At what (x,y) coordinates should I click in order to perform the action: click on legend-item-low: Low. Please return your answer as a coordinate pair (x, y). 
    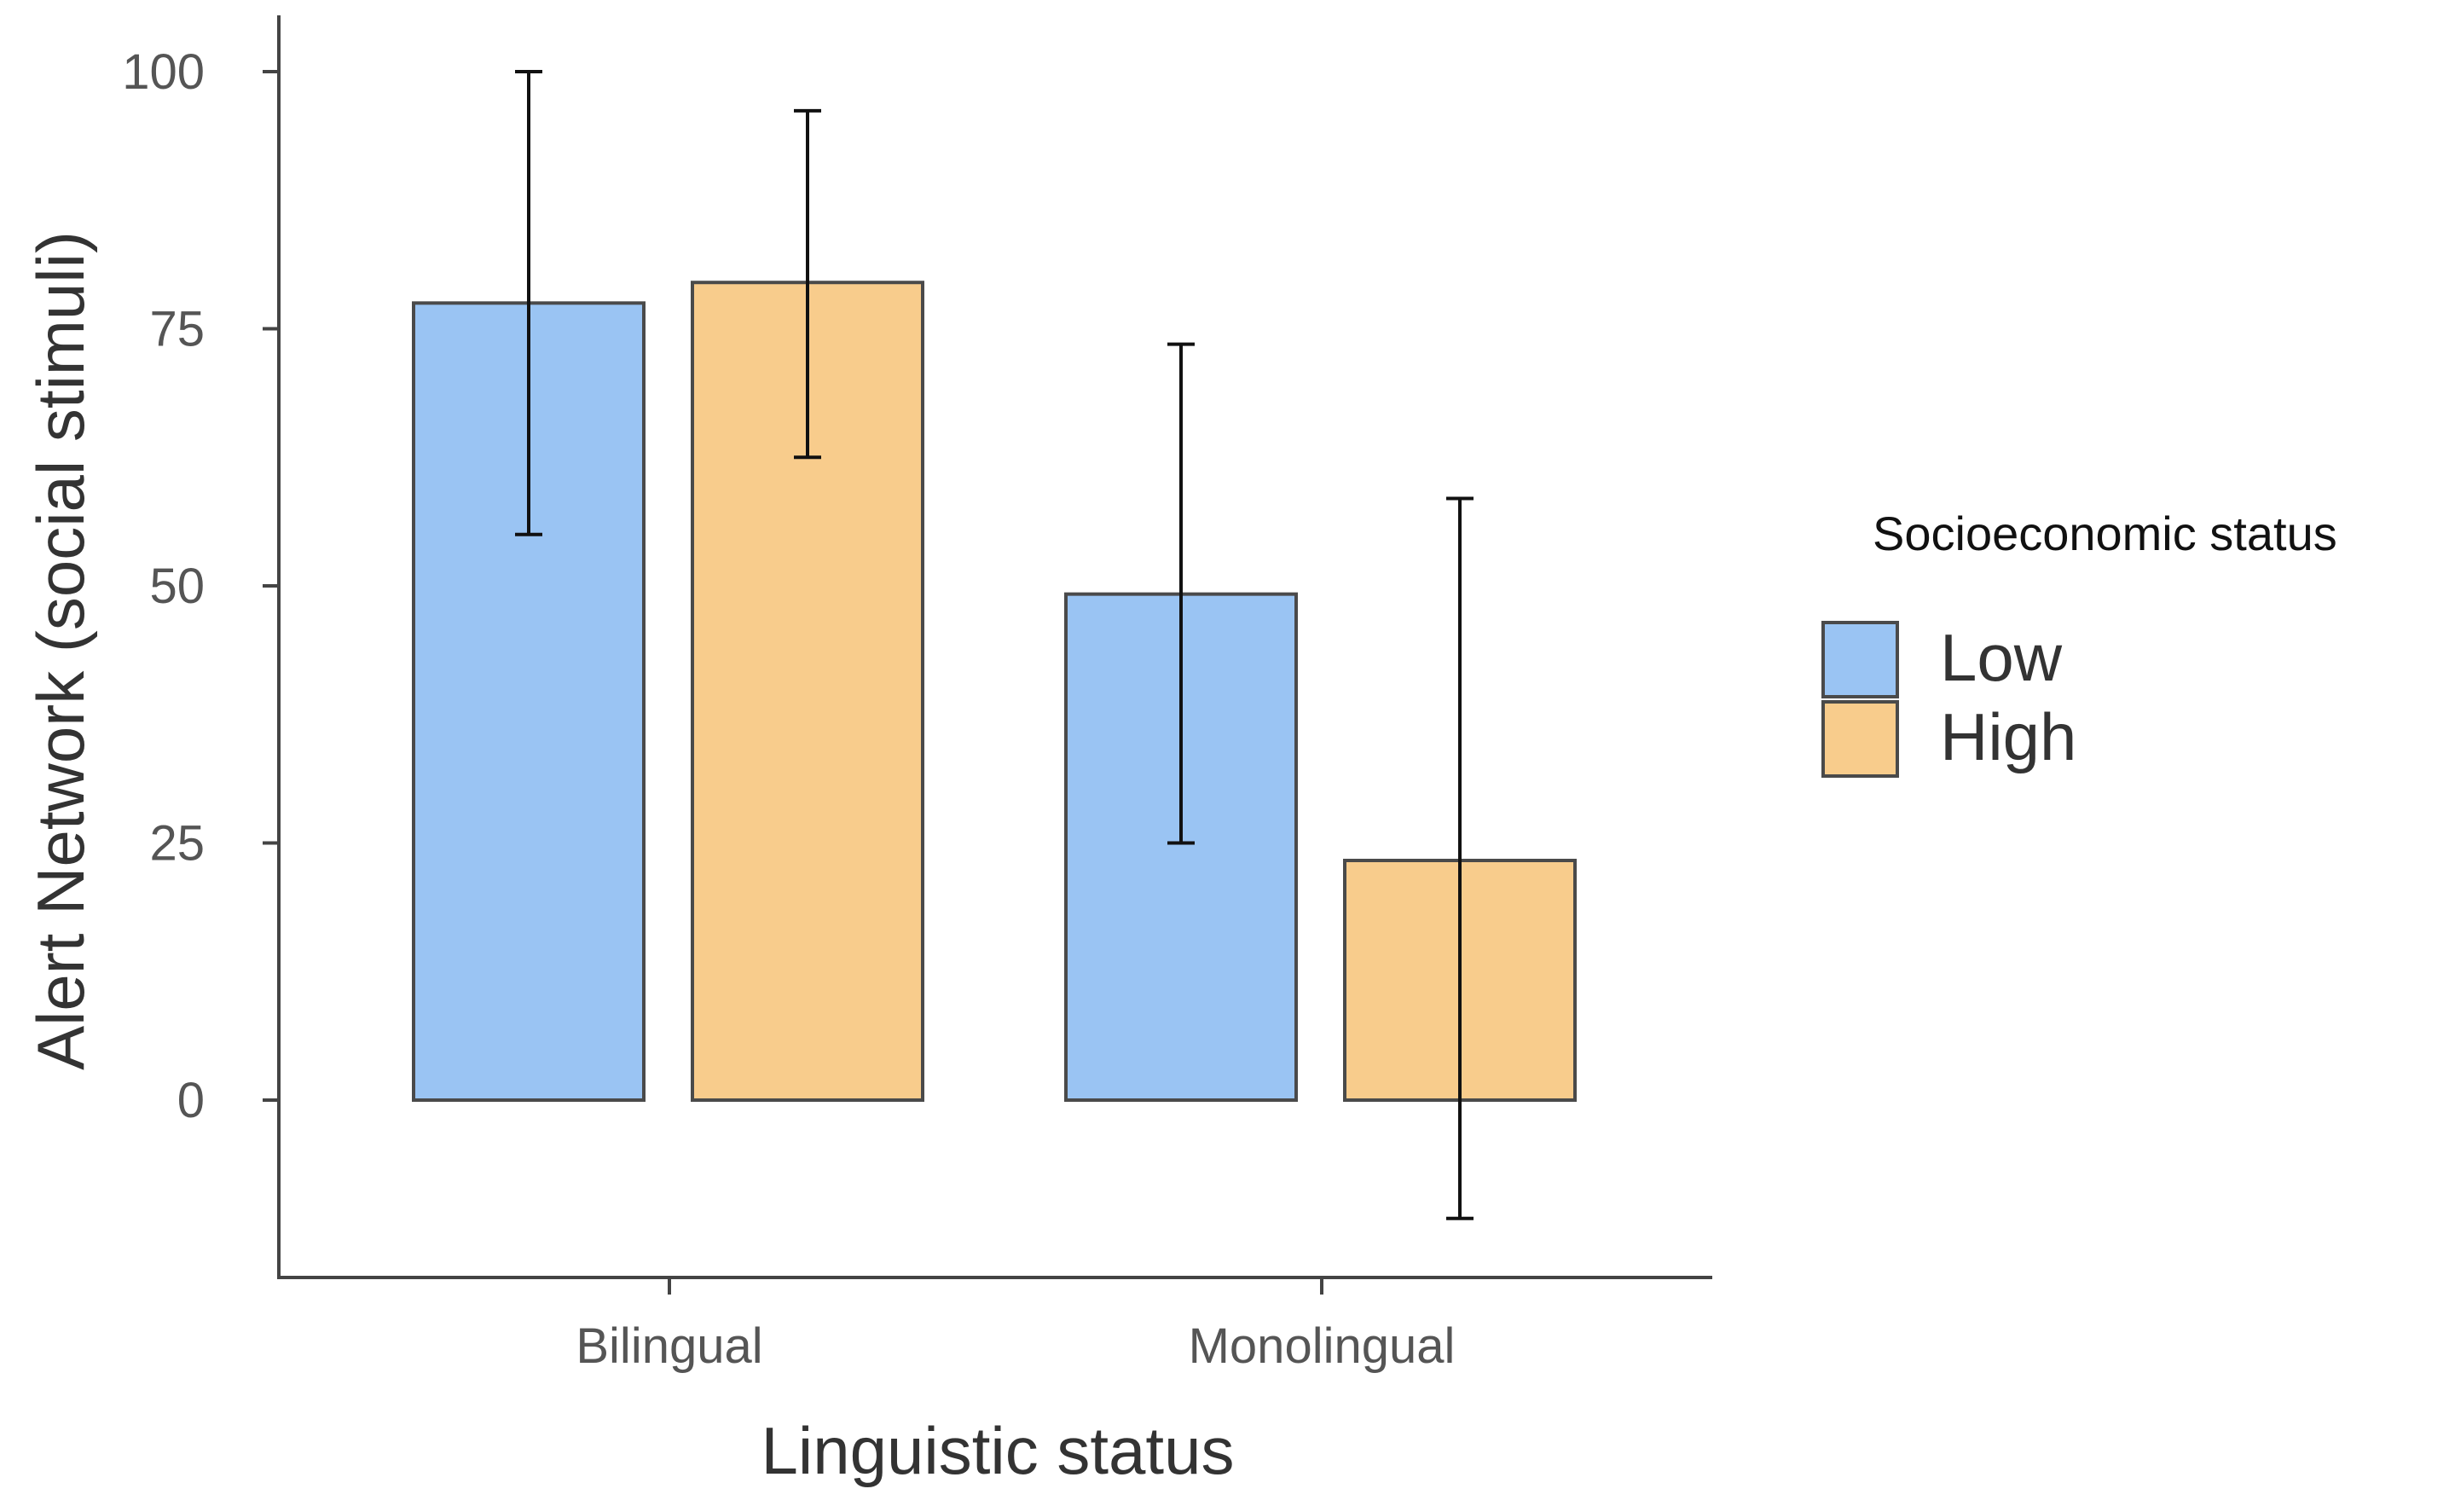
    Looking at the image, I should click on (1942, 659).